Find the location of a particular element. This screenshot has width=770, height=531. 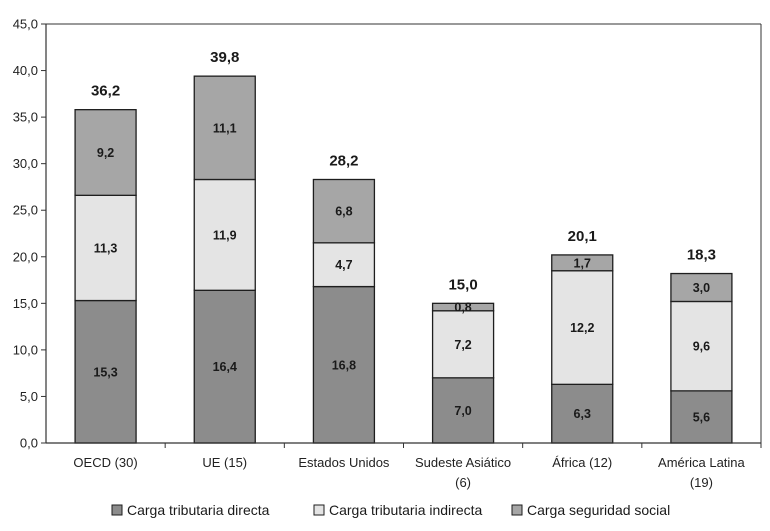

x-category-label: UE (15) is located at coordinates (224, 462).